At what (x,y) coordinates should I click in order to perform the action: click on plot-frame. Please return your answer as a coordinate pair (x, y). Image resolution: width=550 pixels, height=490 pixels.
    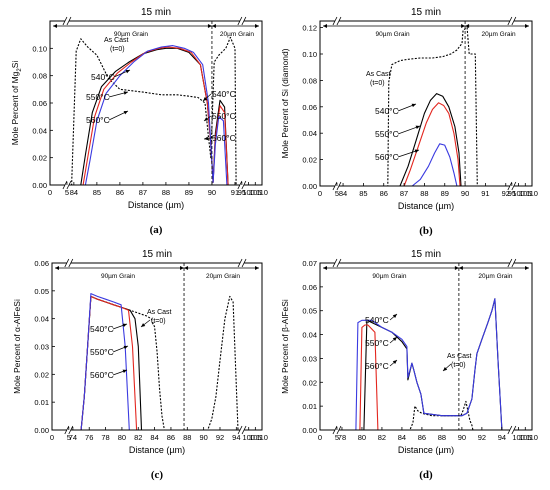
    Looking at the image, I should click on (426, 103).